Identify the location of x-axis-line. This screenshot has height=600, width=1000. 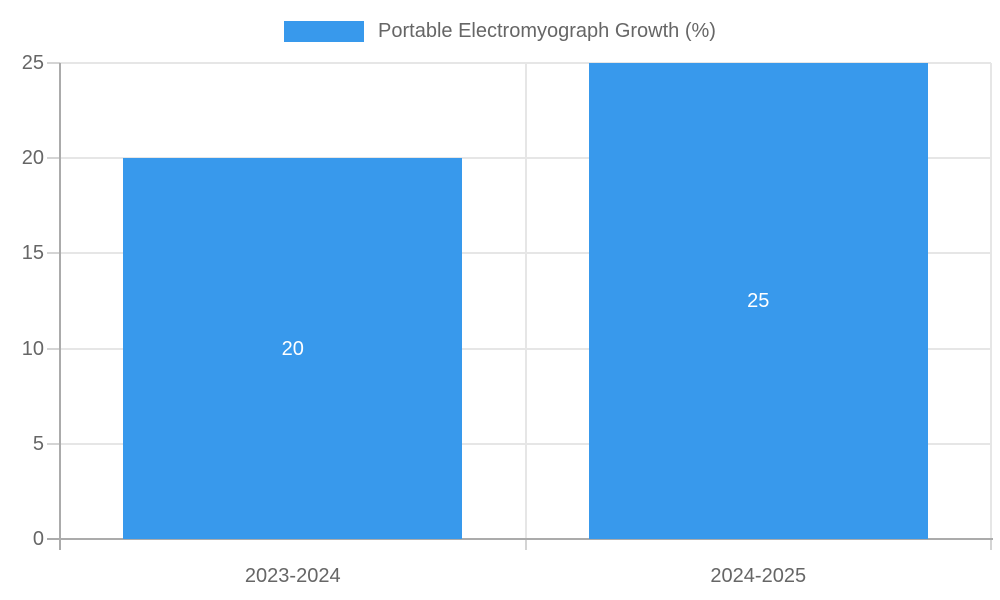
(520, 539).